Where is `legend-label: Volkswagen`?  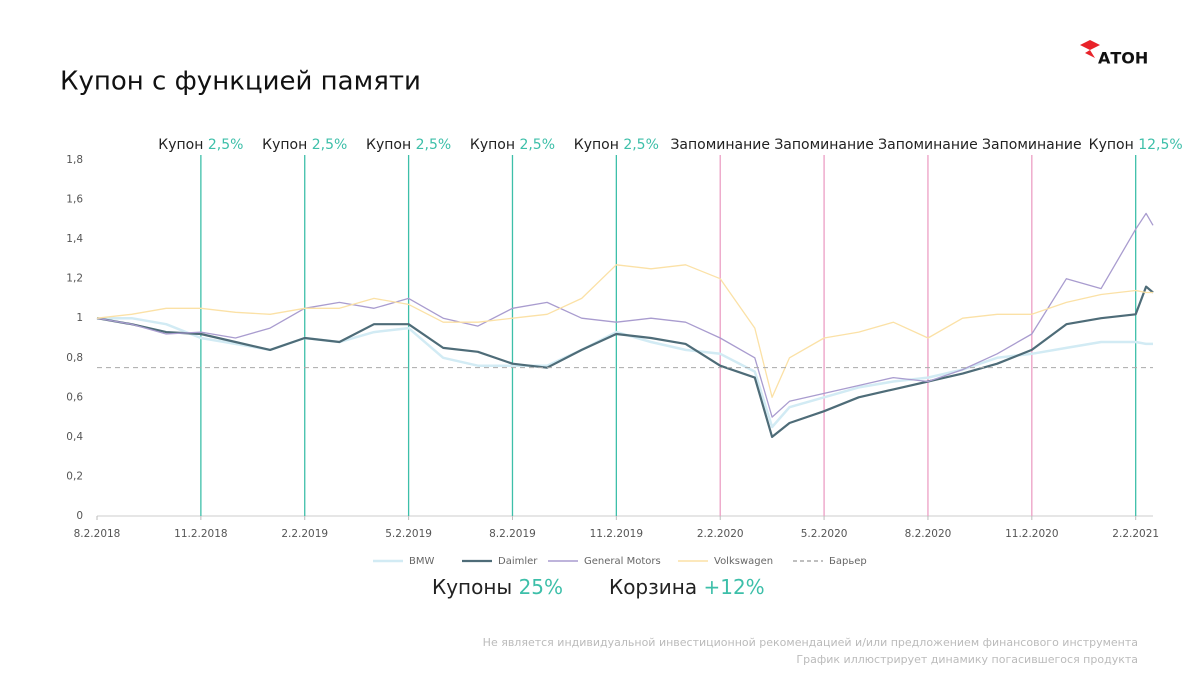 legend-label: Volkswagen is located at coordinates (743, 561).